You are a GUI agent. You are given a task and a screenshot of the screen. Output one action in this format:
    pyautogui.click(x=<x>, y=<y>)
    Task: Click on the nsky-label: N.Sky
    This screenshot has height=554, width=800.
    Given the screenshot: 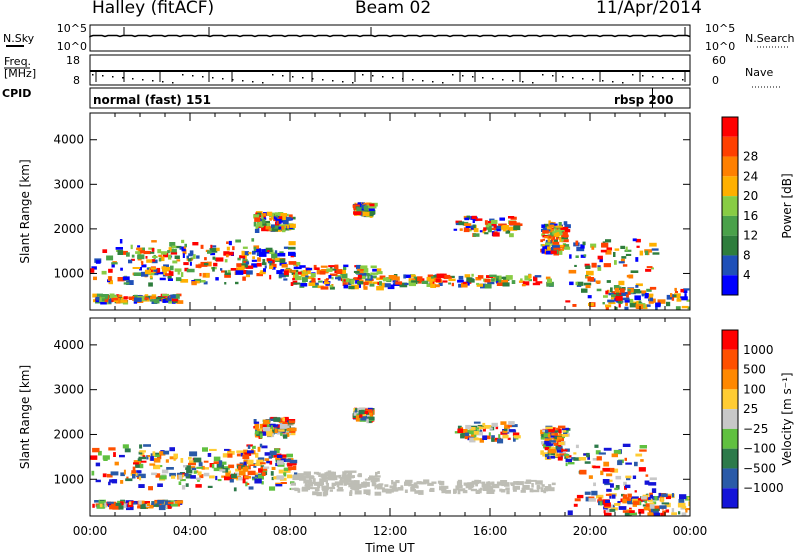 What is the action you would take?
    pyautogui.click(x=19, y=38)
    